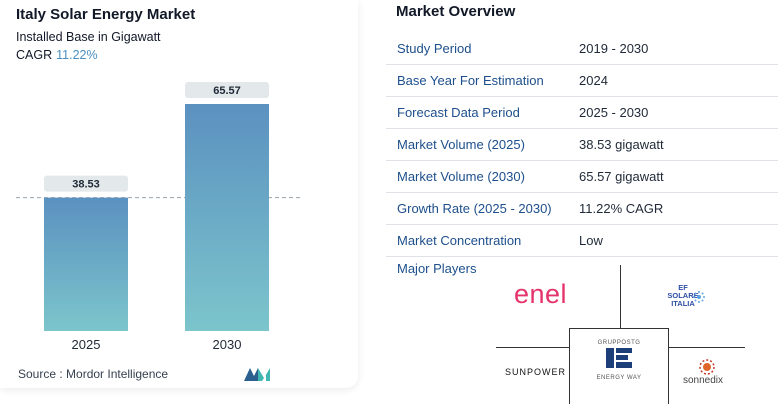 The width and height of the screenshot is (778, 414). I want to click on overview-key: Study Period, so click(434, 48).